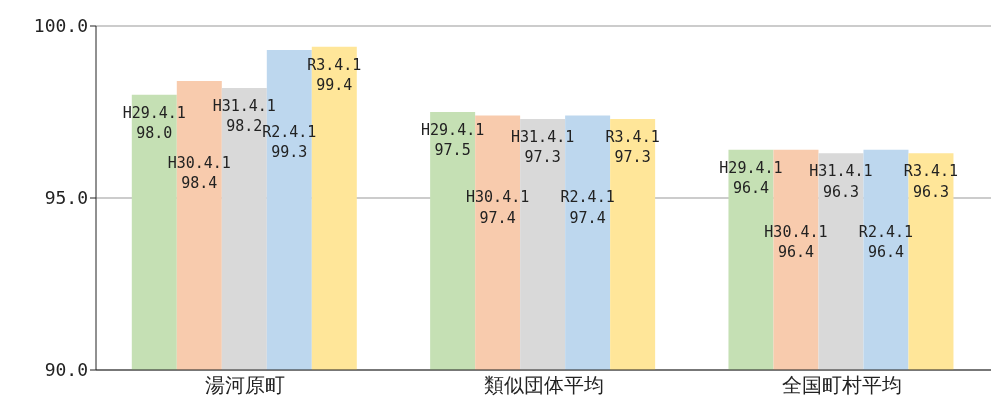 The image size is (1007, 418). What do you see at coordinates (244, 126) in the screenshot?
I see `data-label: 98.2` at bounding box center [244, 126].